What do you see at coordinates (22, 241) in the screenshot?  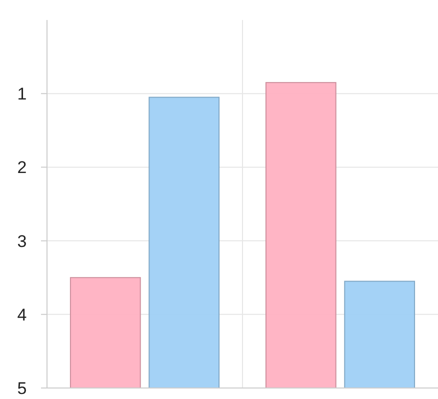 I see `y-tick-label: 3` at bounding box center [22, 241].